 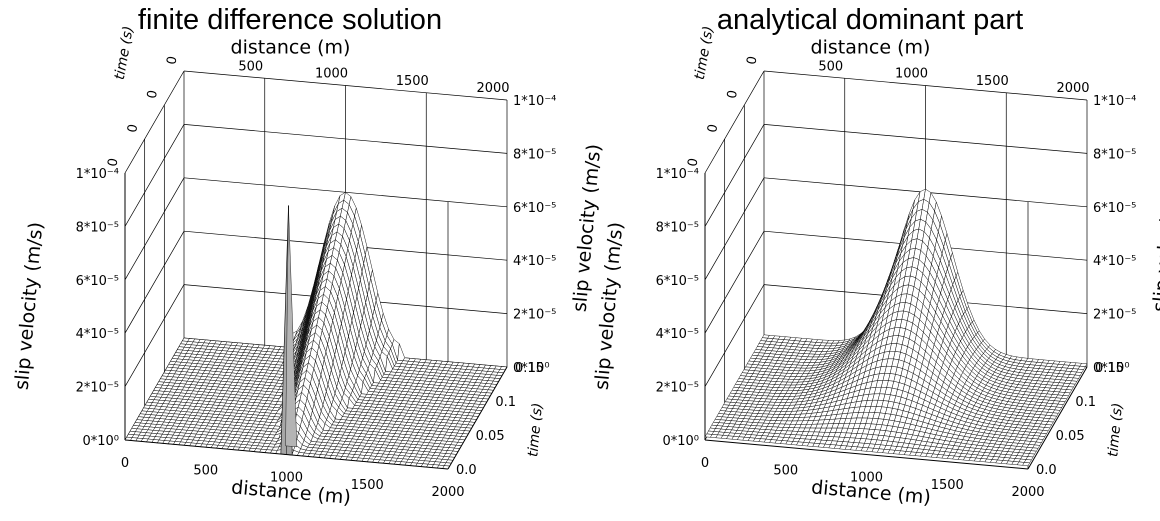 What do you see at coordinates (1026, 464) in the screenshot?
I see `surface-cell` at bounding box center [1026, 464].